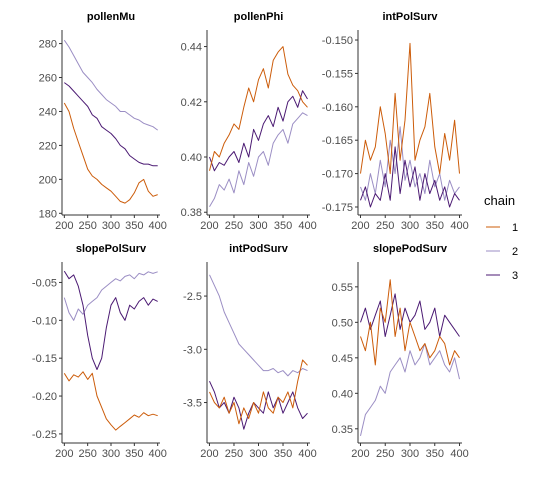  I want to click on y-tick-label: -2.5, so click(192, 297).